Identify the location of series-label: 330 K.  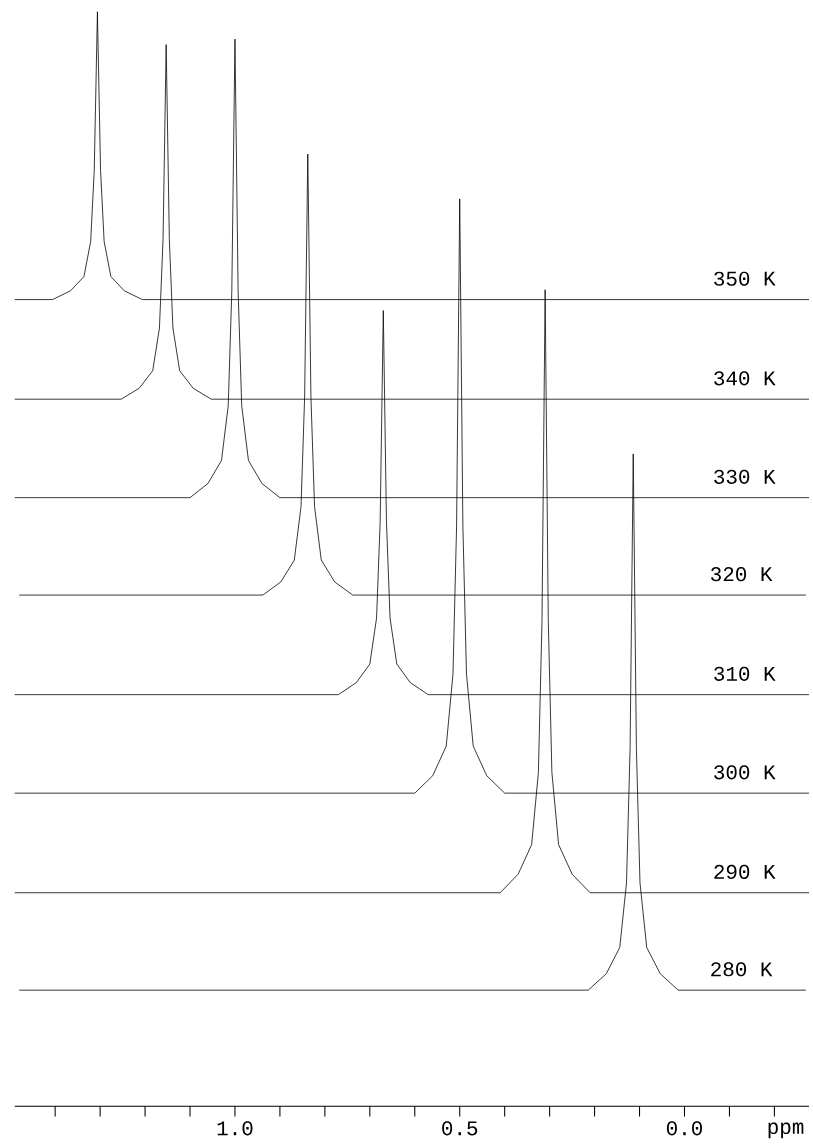
(745, 476).